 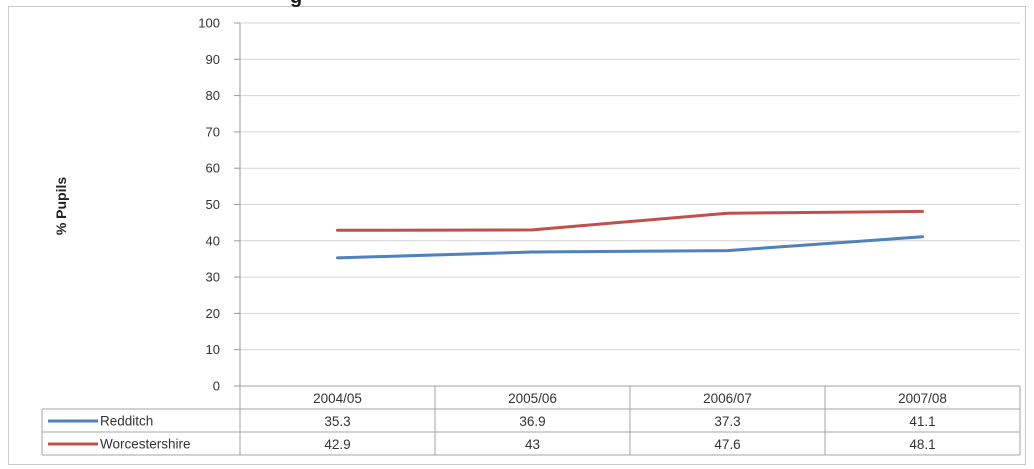 What do you see at coordinates (532, 444) in the screenshot?
I see `data-table-cell: 43` at bounding box center [532, 444].